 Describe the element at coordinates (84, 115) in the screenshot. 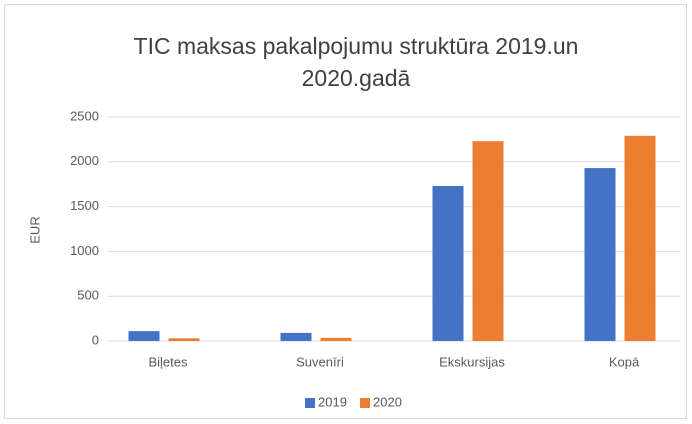

I see `y-tick-label: 2500` at that location.